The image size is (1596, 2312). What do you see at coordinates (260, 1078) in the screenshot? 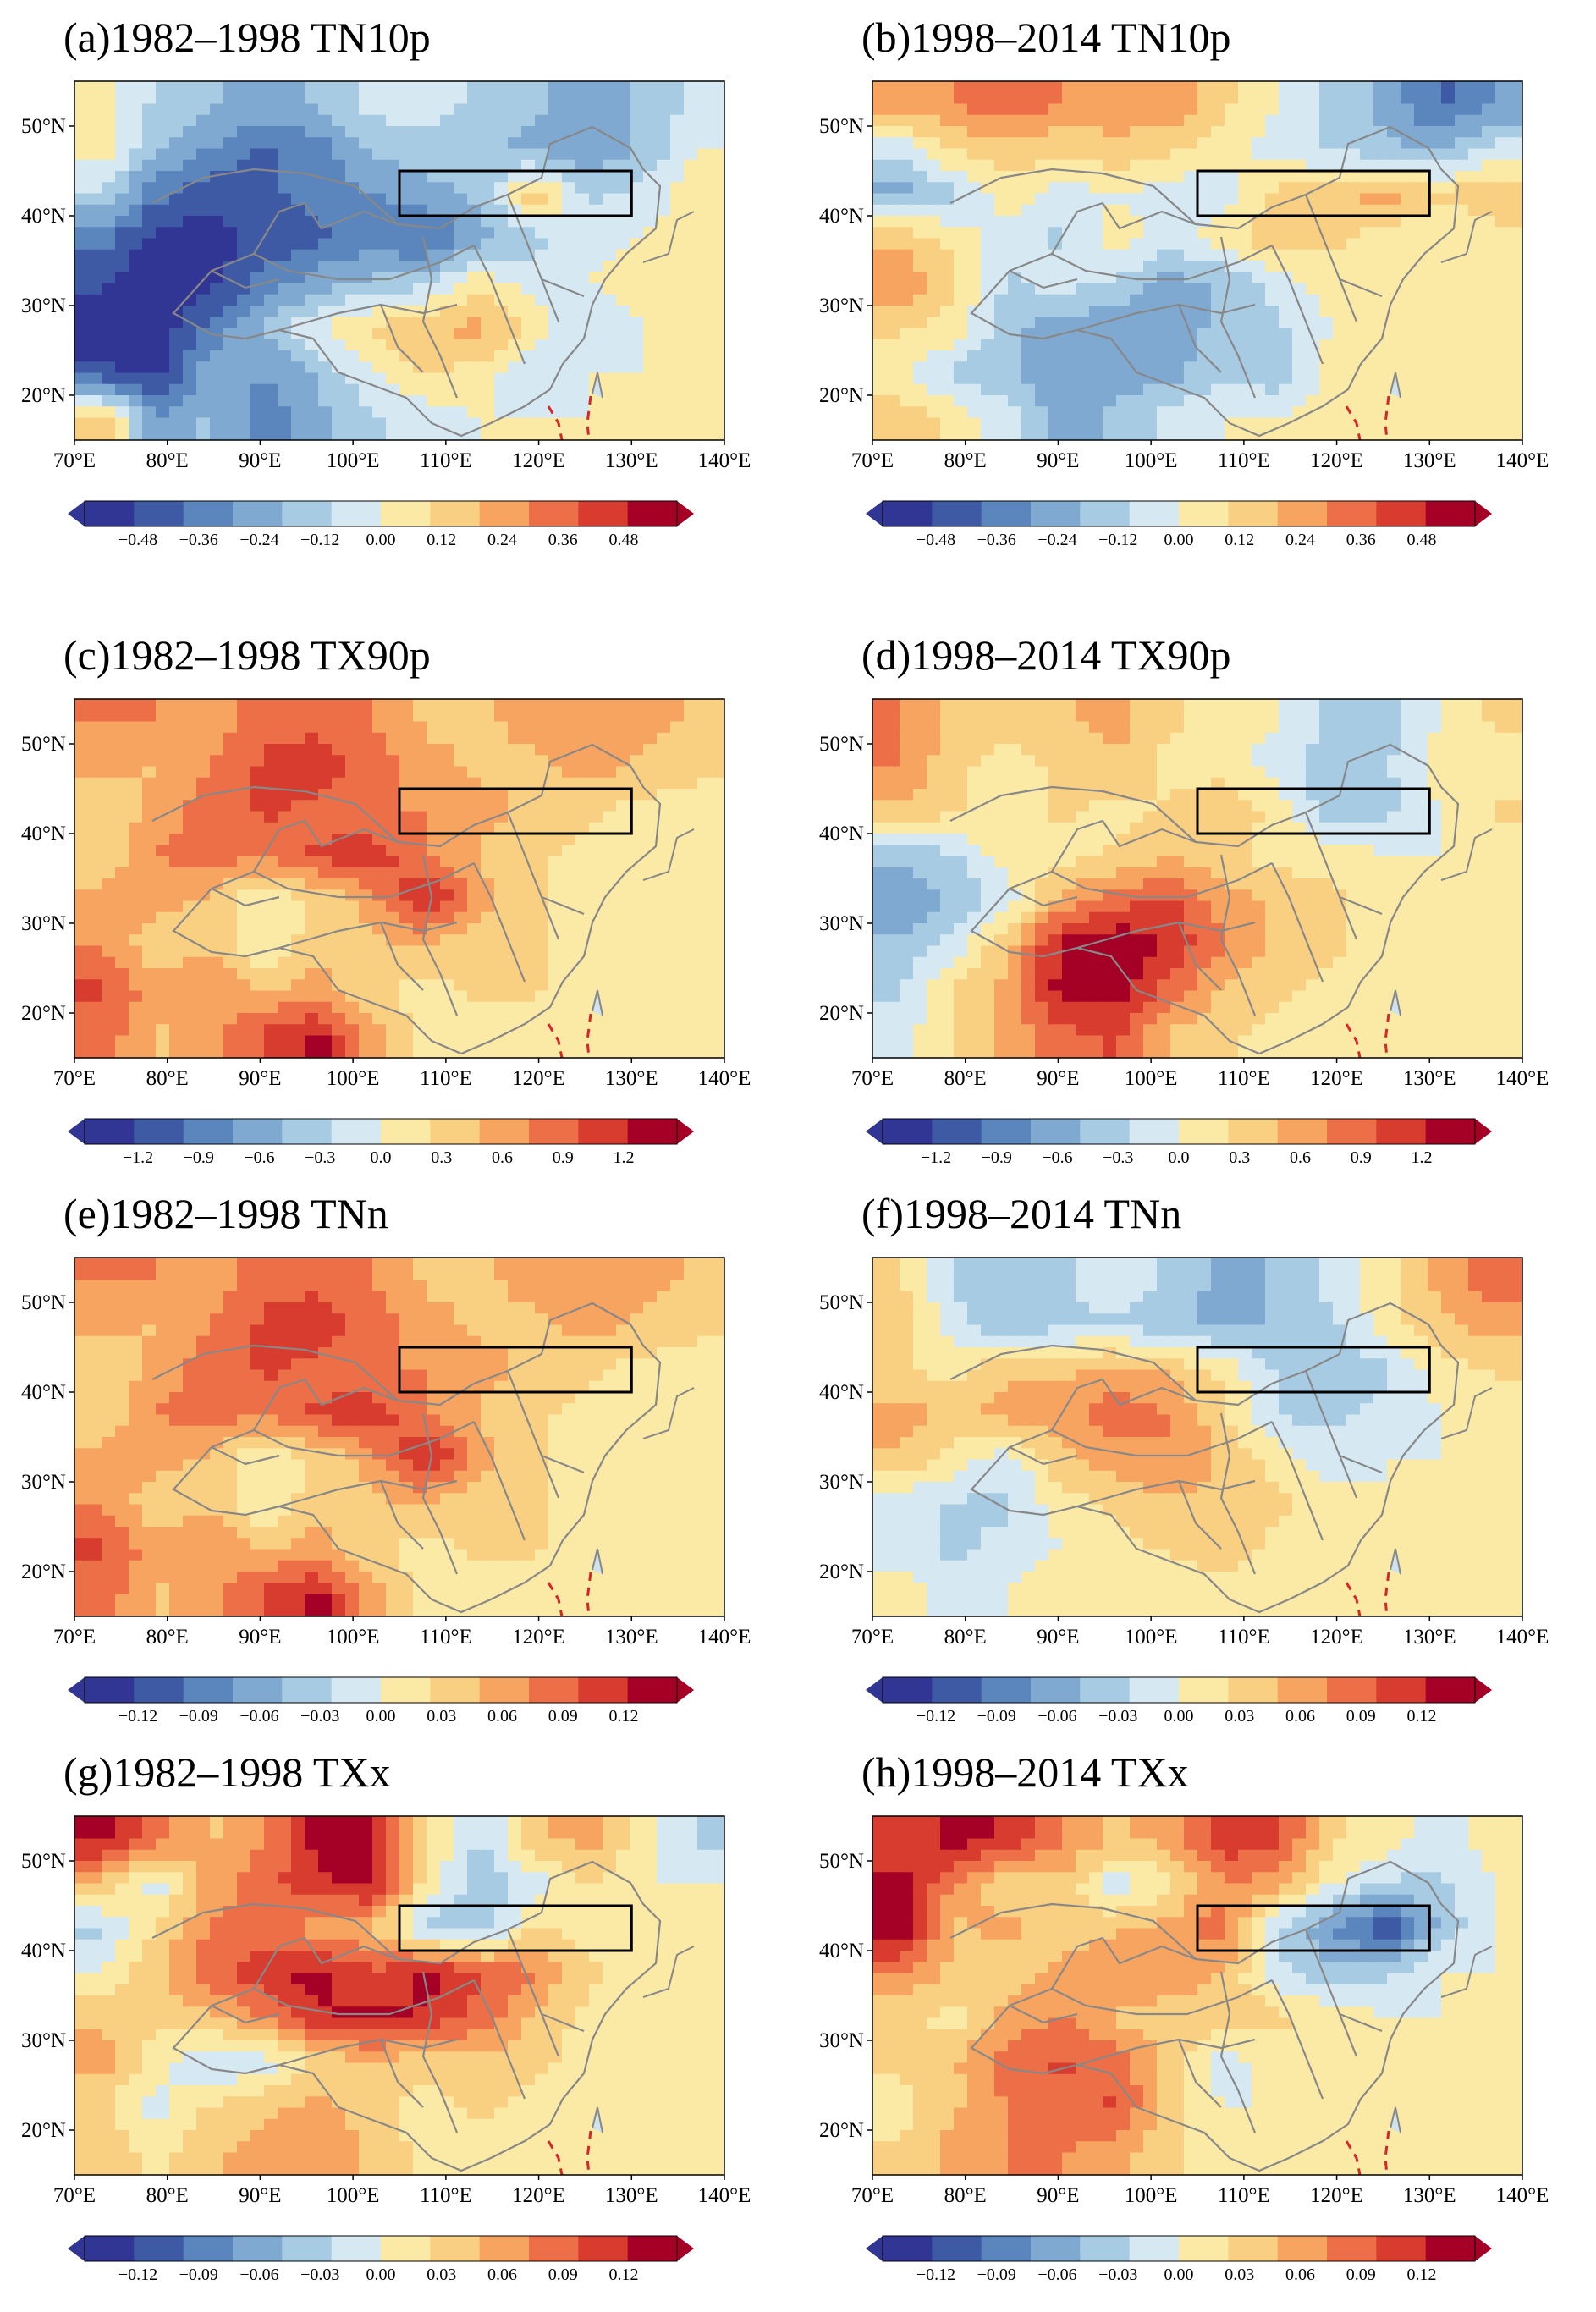
I see `x-tick-label: 90°E` at bounding box center [260, 1078].